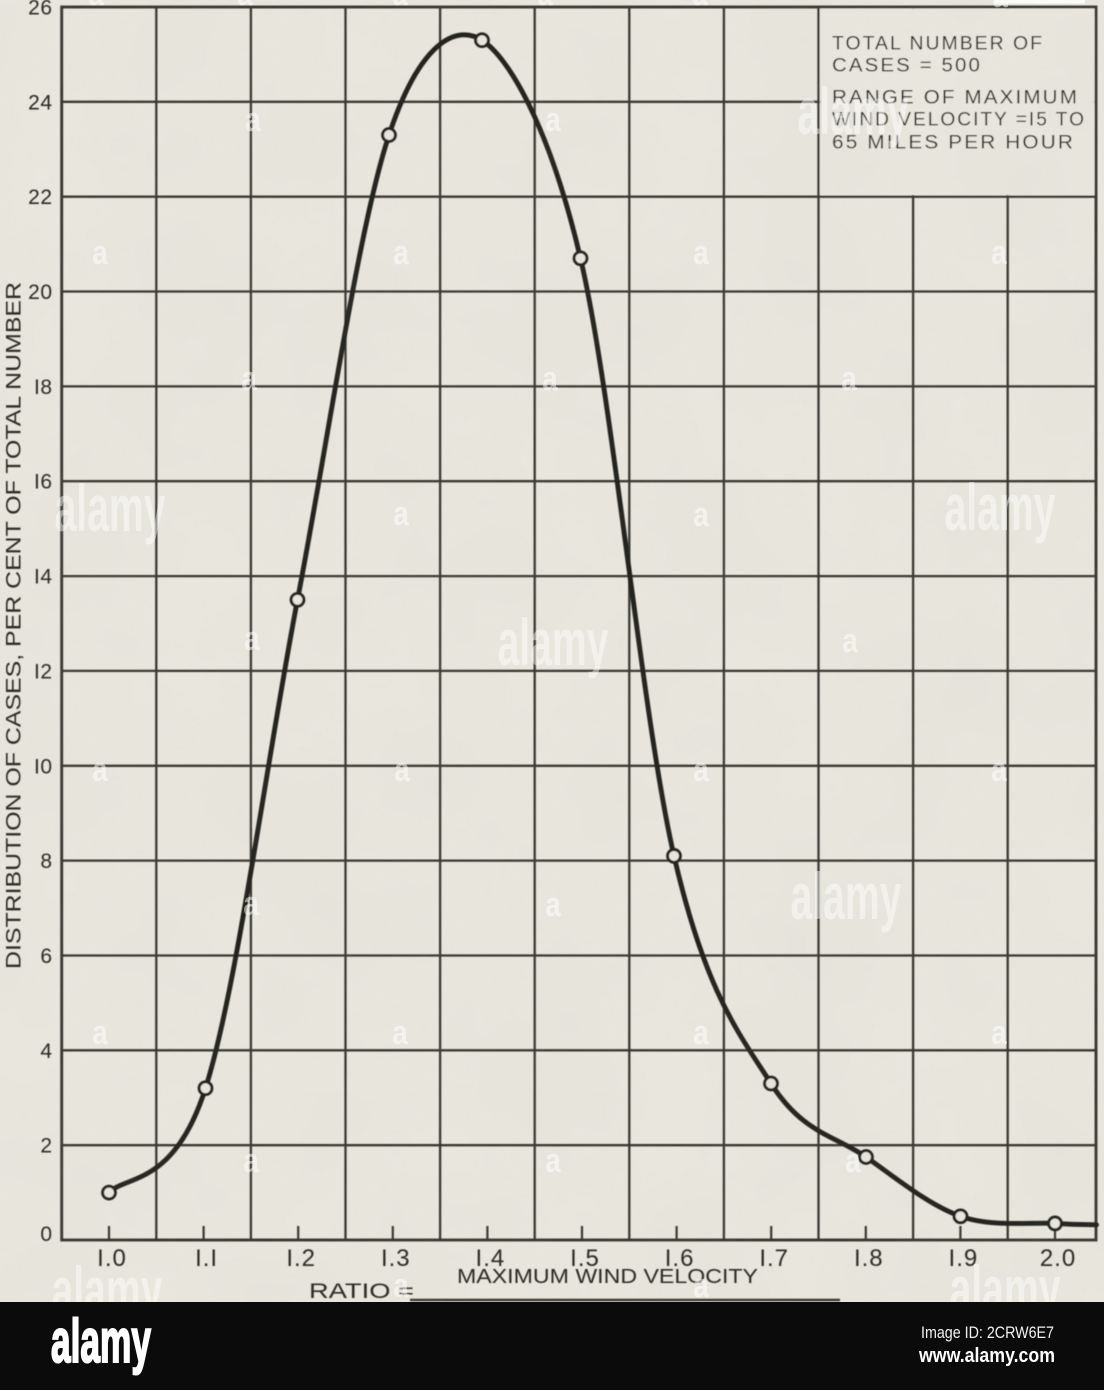  What do you see at coordinates (987, 1332) in the screenshot?
I see `svg-text: Image ID: 2CRW6E7` at bounding box center [987, 1332].